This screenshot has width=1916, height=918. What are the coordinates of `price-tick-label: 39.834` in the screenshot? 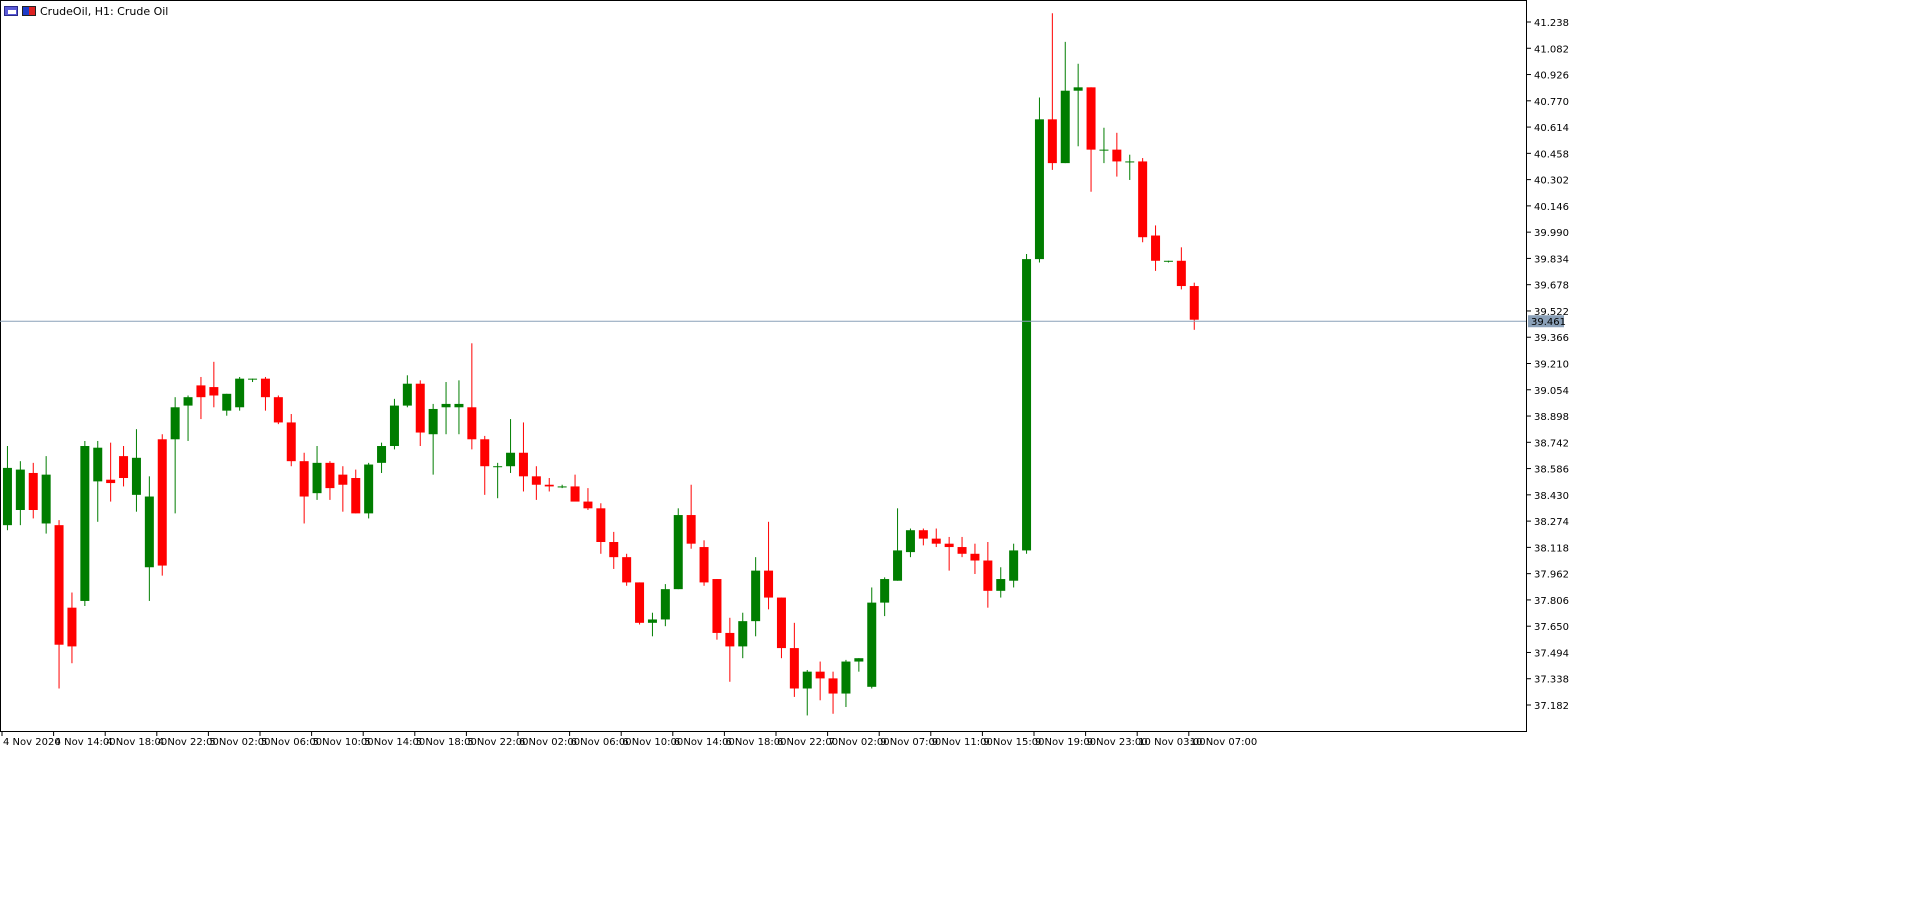 It's located at (1551, 259).